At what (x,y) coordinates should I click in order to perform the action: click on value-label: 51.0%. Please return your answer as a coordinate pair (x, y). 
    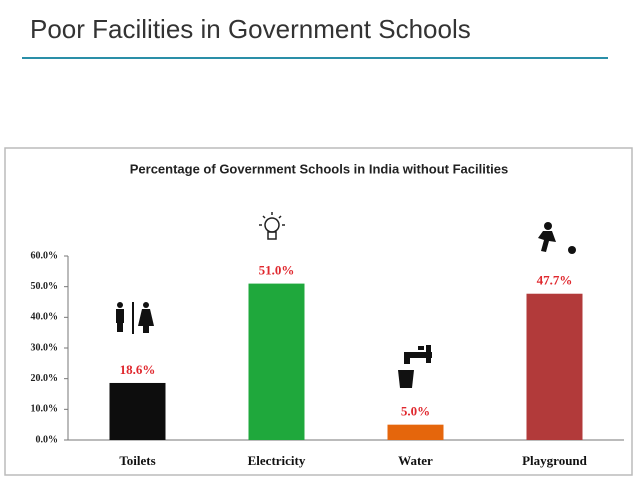
    Looking at the image, I should click on (277, 270).